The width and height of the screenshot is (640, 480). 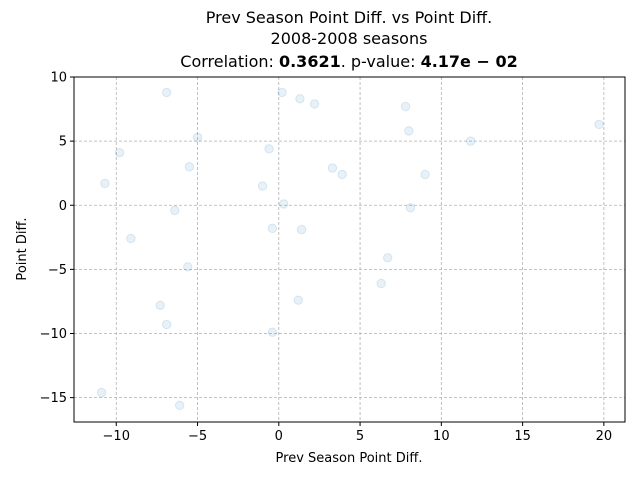 What do you see at coordinates (381, 61) in the screenshot?
I see `pvalue-prefix: . p-value:` at bounding box center [381, 61].